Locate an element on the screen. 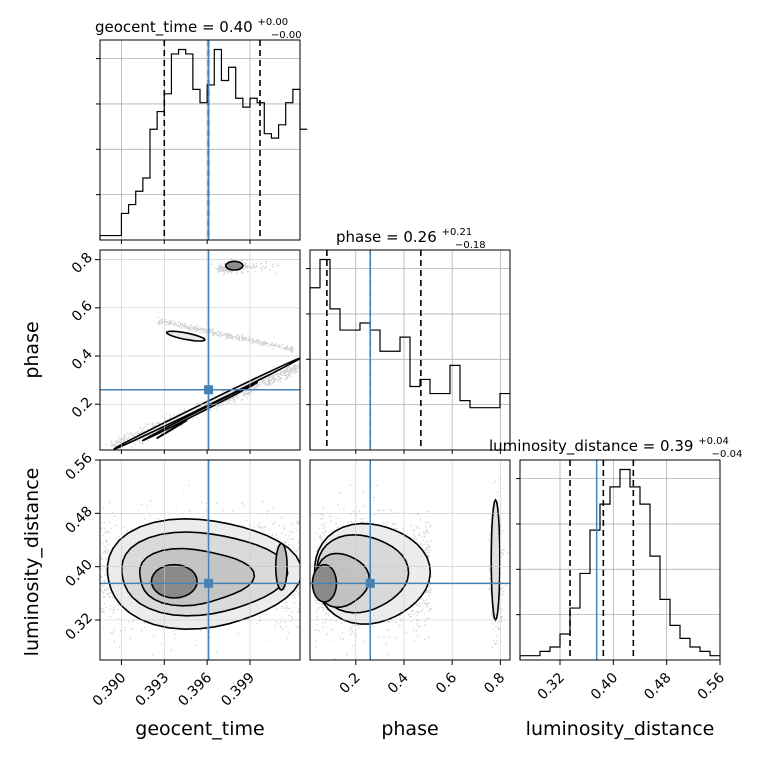 The image size is (760, 760). hist-step-luminosity_distance is located at coordinates (619, 564).